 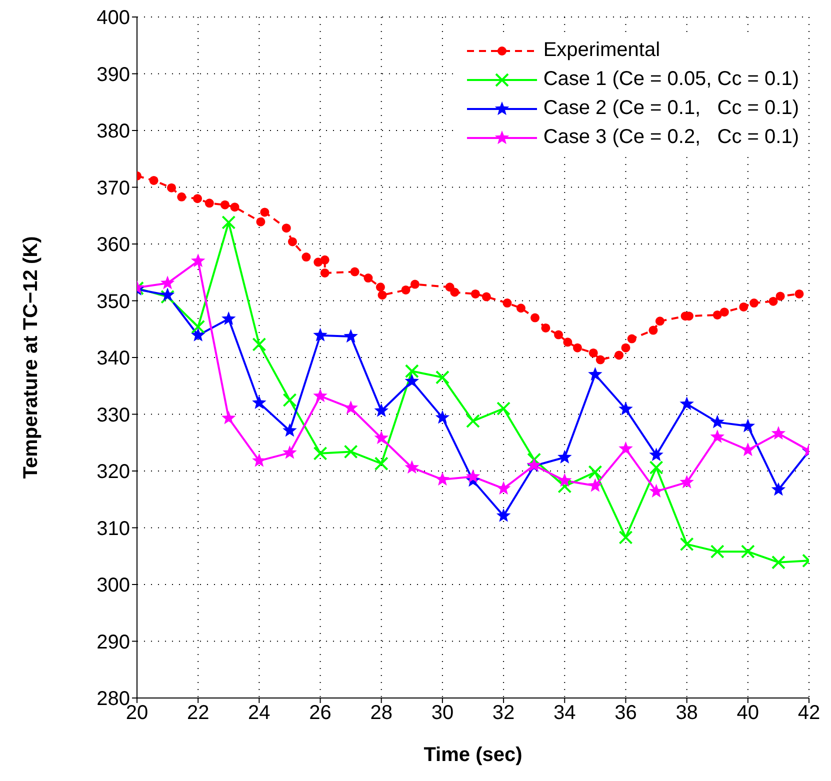 What do you see at coordinates (113, 415) in the screenshot?
I see `y-tick-label: 330` at bounding box center [113, 415].